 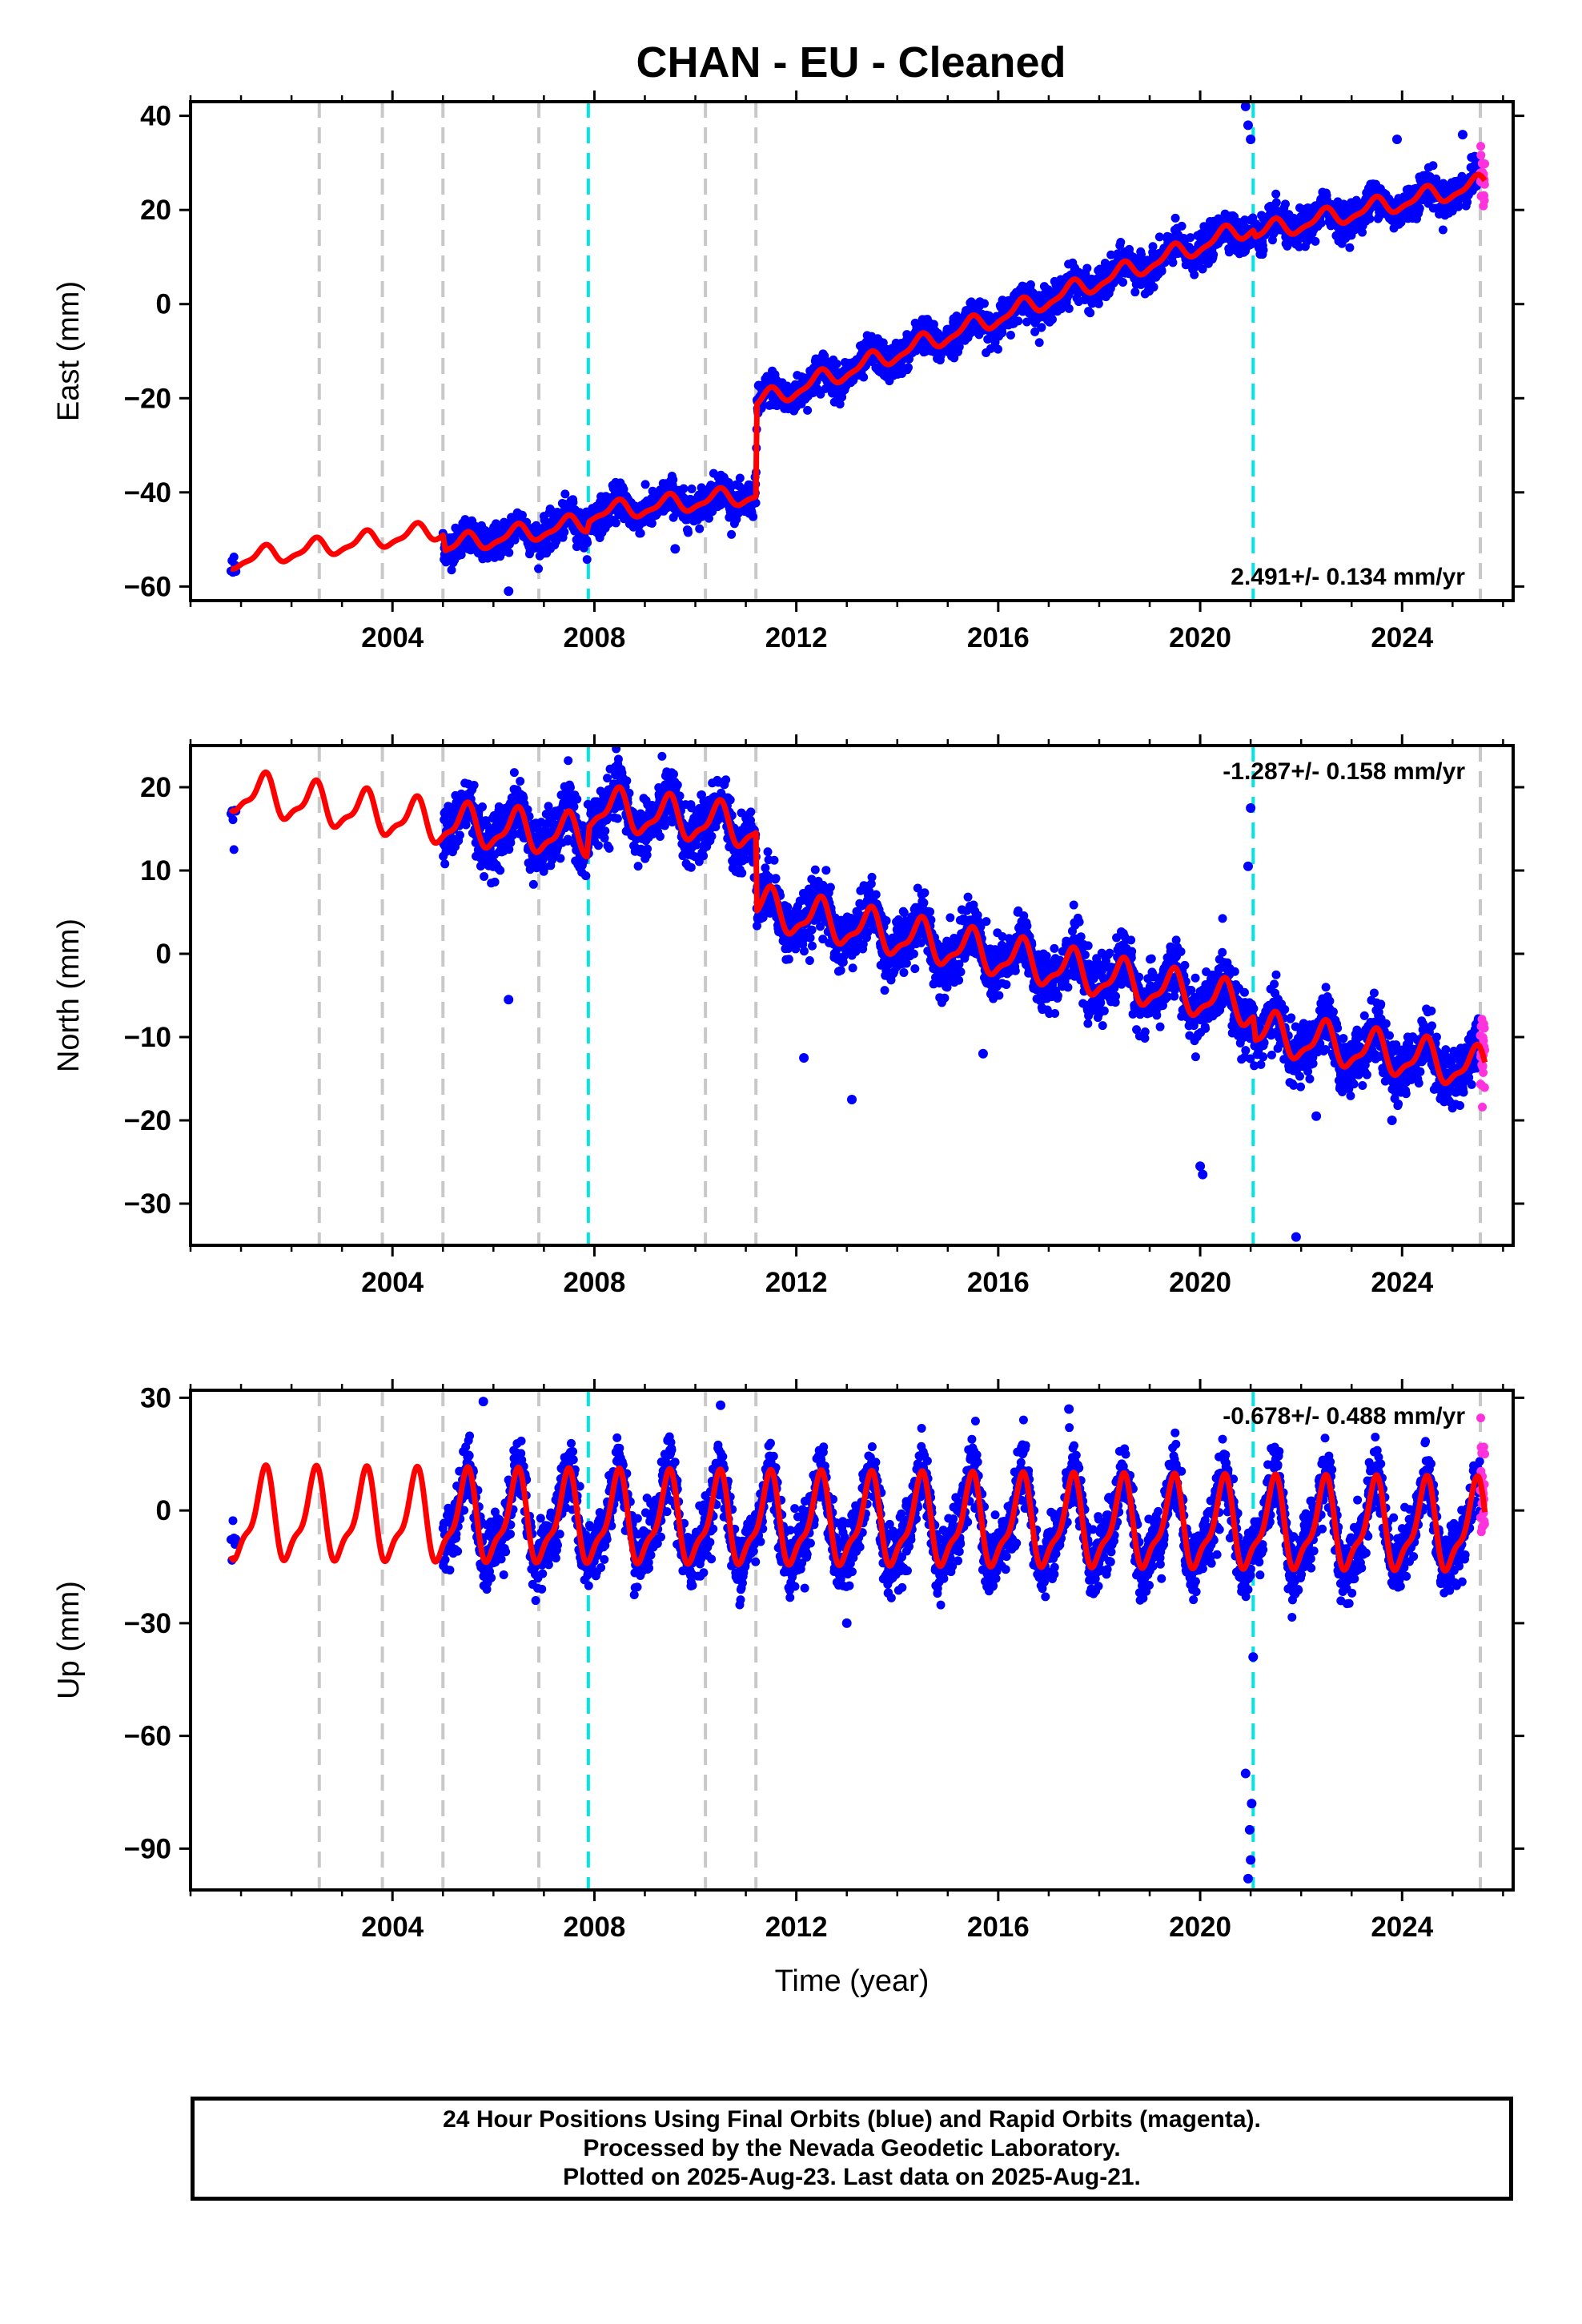 I want to click on y-tick-label: −40, so click(x=147, y=493).